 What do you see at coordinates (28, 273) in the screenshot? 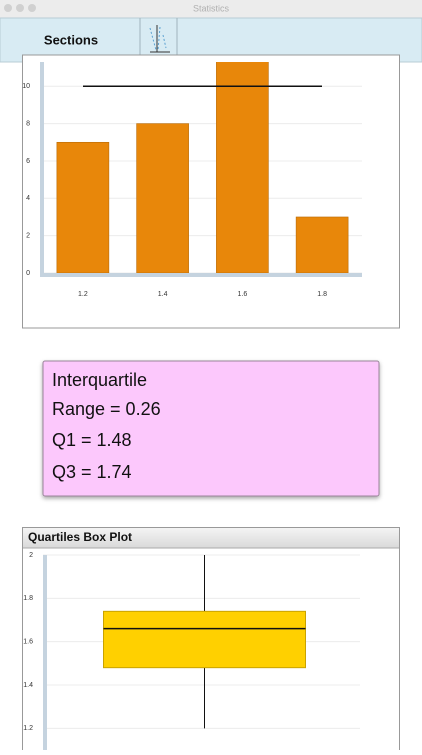
I see `y-tick-label: 0` at bounding box center [28, 273].